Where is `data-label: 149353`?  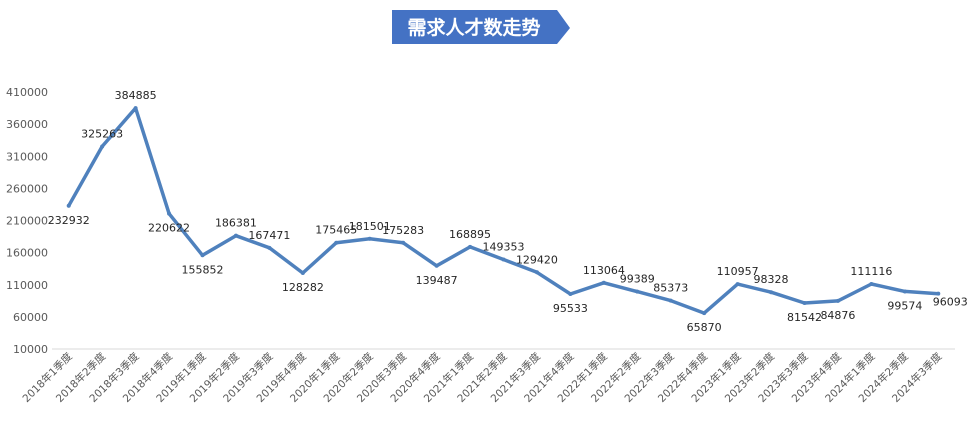
data-label: 149353 is located at coordinates (504, 246).